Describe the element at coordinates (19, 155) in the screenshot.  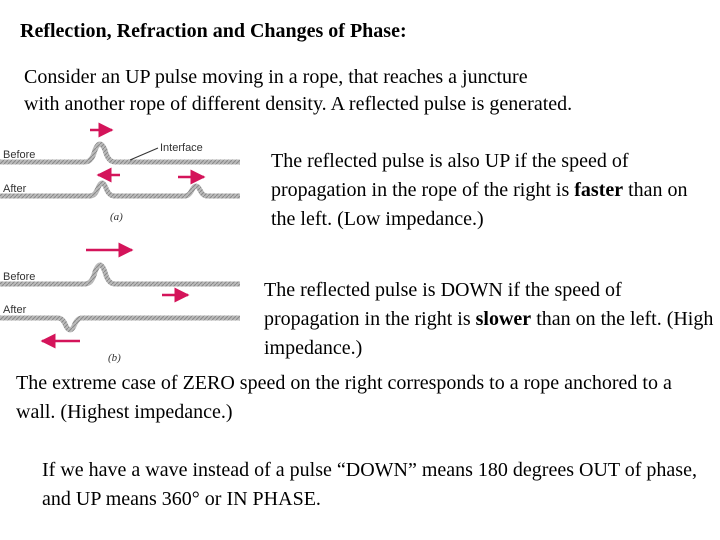
I see `before-label-a: Before` at that location.